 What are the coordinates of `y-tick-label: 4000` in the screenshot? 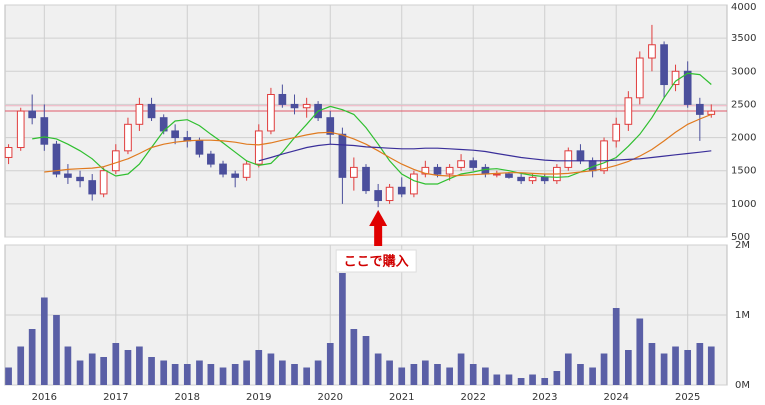 It's located at (743, 7).